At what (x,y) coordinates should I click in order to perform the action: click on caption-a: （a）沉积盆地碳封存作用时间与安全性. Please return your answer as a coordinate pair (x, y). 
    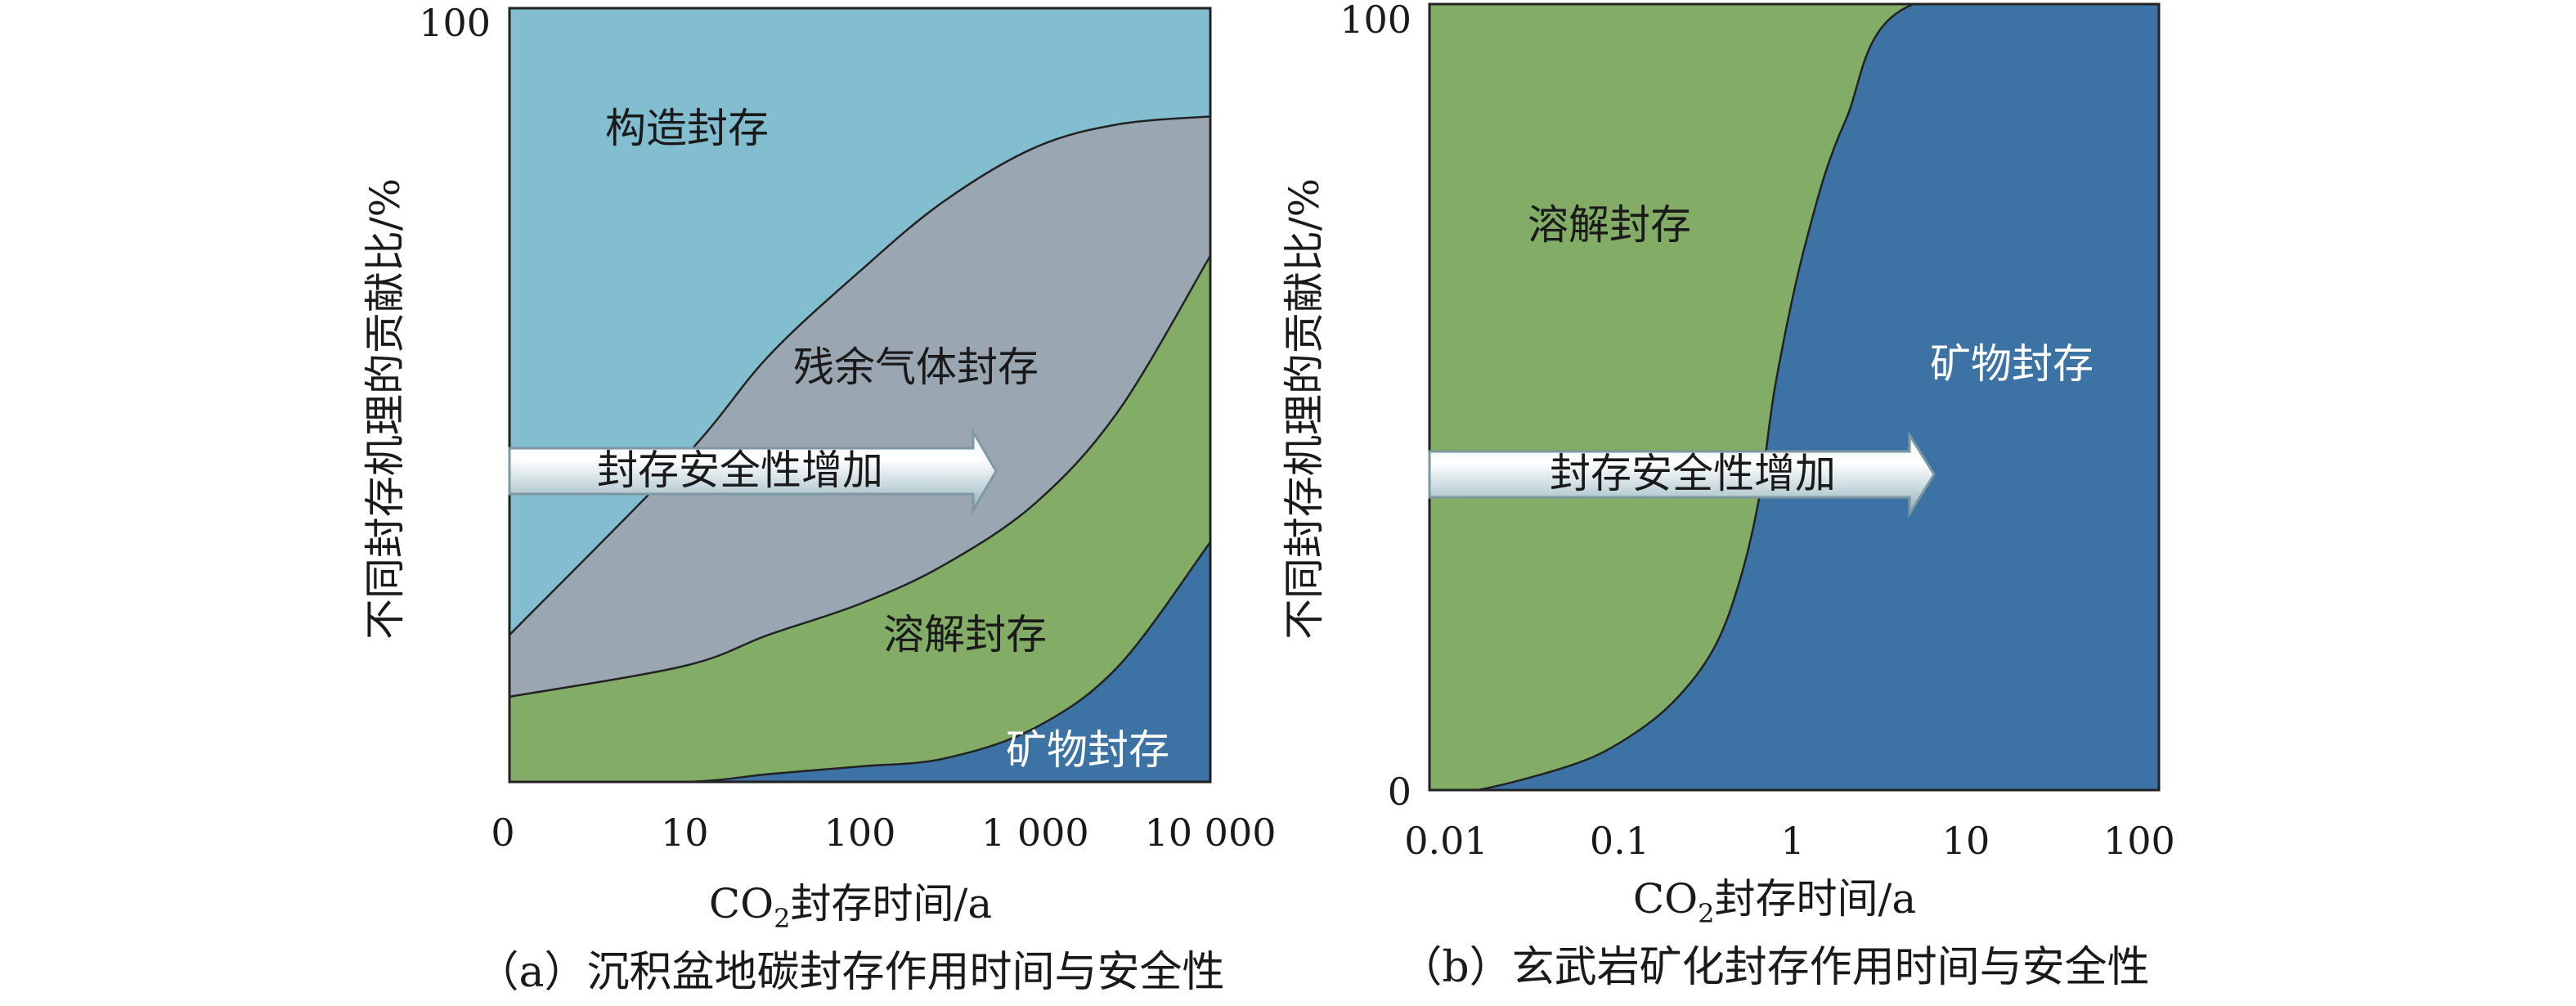
    Looking at the image, I should click on (850, 972).